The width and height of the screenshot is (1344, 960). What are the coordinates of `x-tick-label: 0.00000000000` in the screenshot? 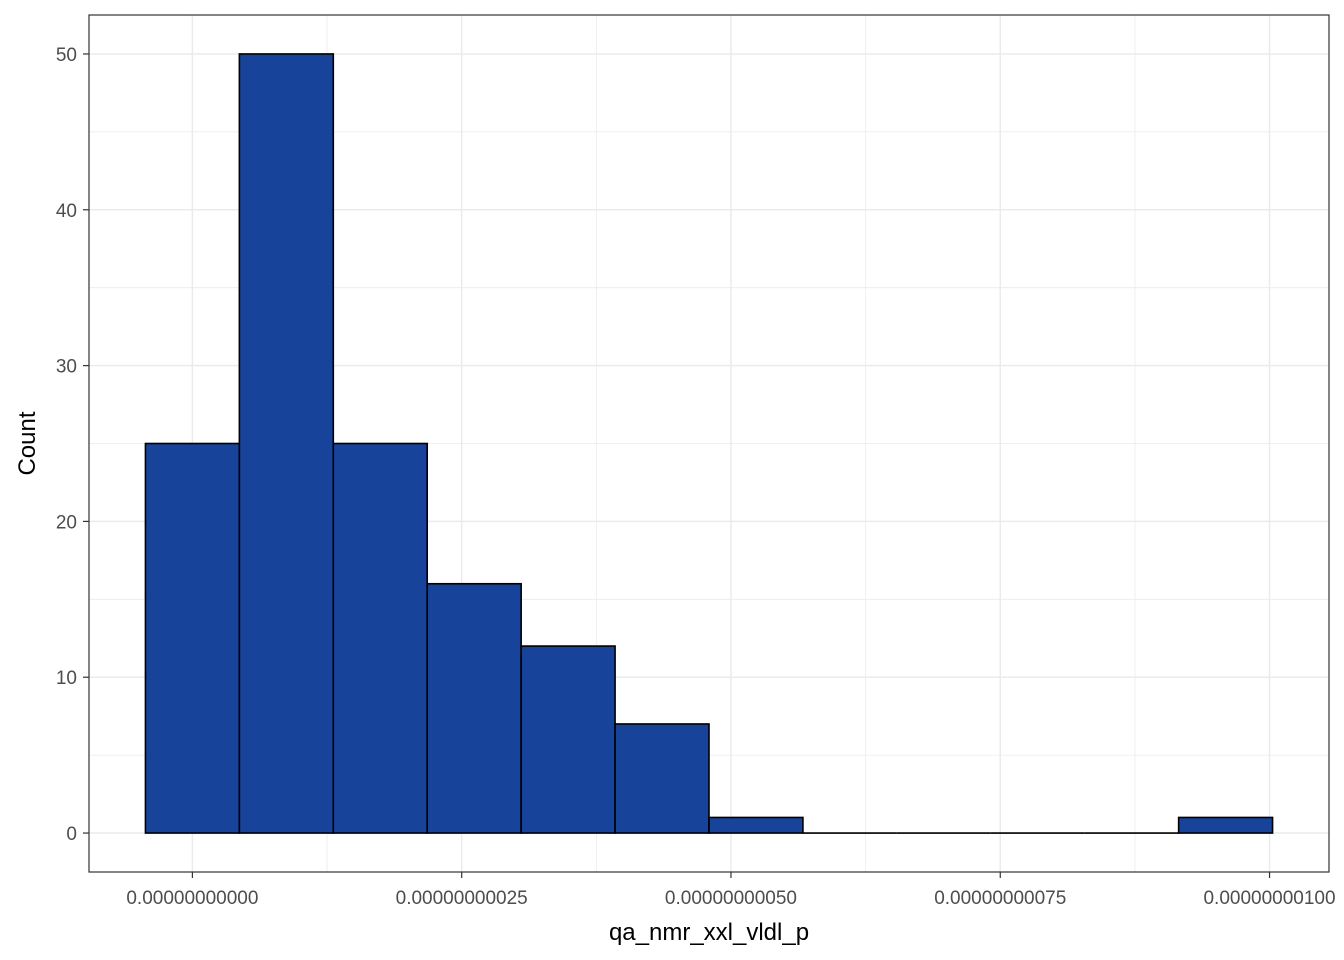 It's located at (192, 898).